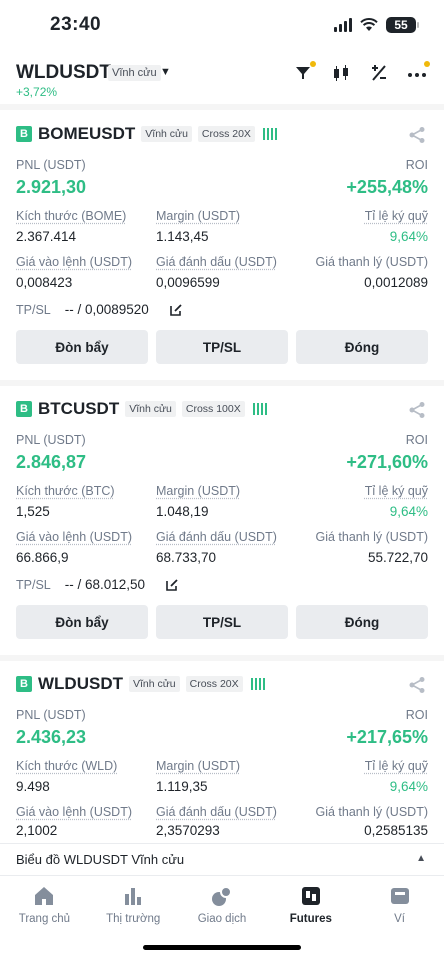 The image size is (444, 960). I want to click on nav-label: Giao dịch, so click(222, 919).